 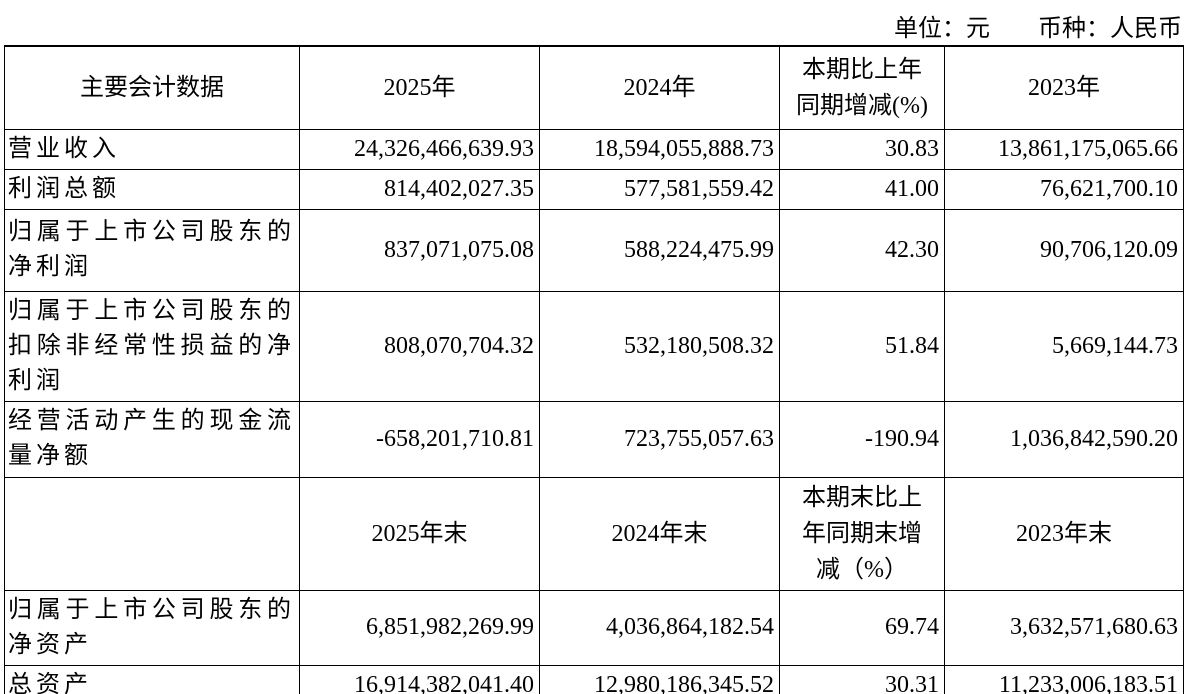 What do you see at coordinates (659, 439) in the screenshot?
I see `value-2024: 723,755,057.63` at bounding box center [659, 439].